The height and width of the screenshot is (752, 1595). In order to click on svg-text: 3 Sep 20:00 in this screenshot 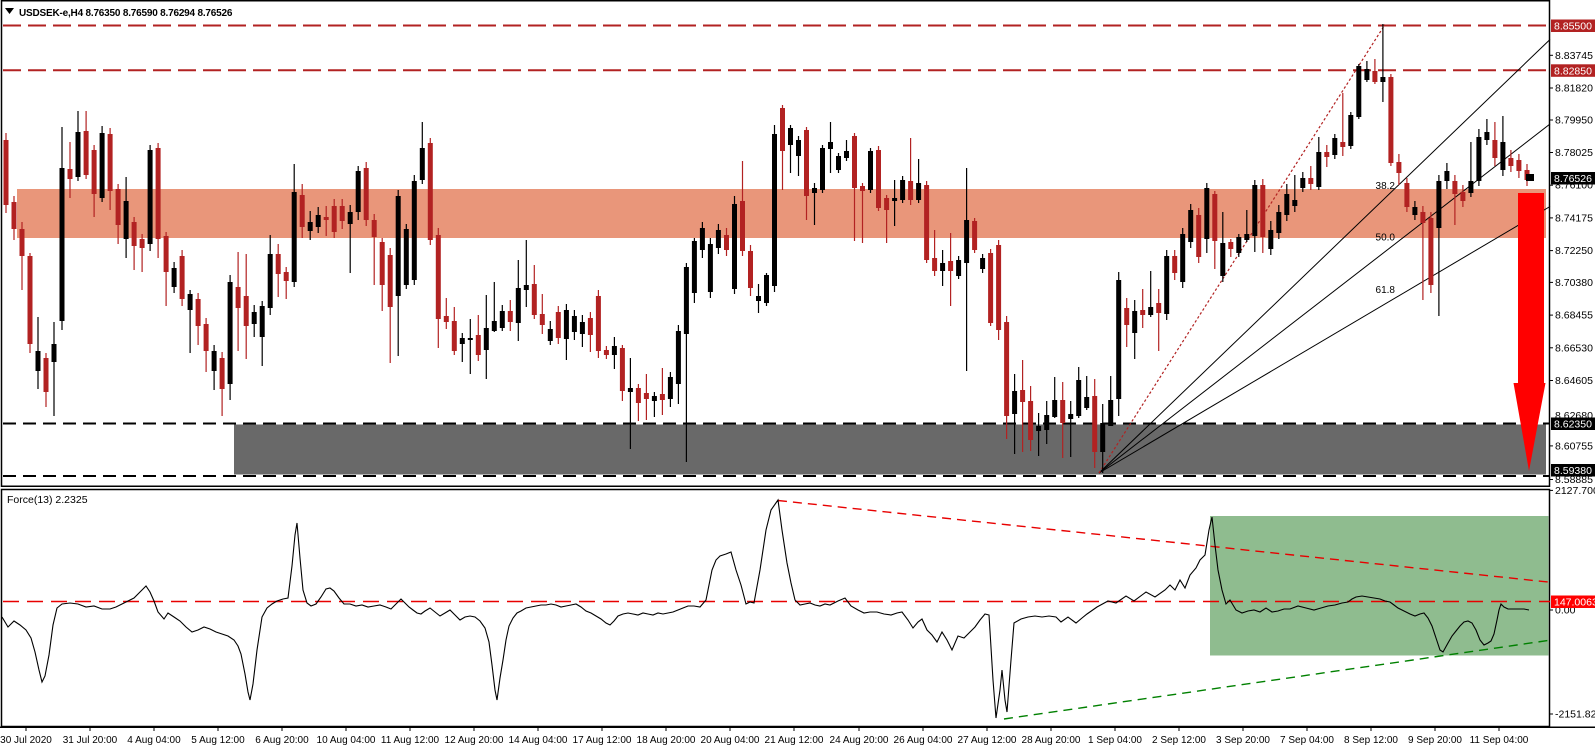, I will do `click(1243, 740)`.